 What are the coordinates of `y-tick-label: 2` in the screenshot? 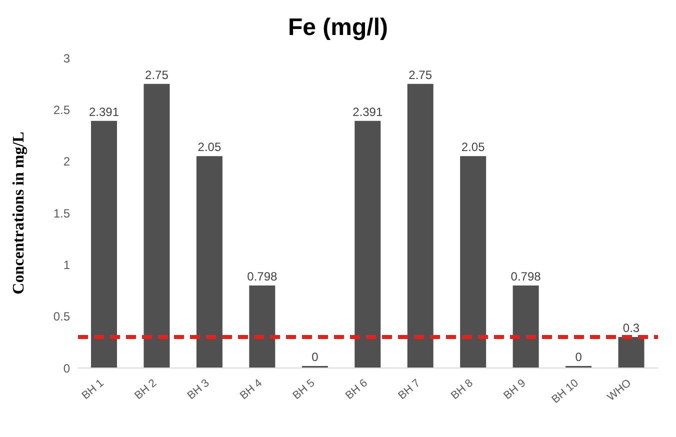 It's located at (66, 161).